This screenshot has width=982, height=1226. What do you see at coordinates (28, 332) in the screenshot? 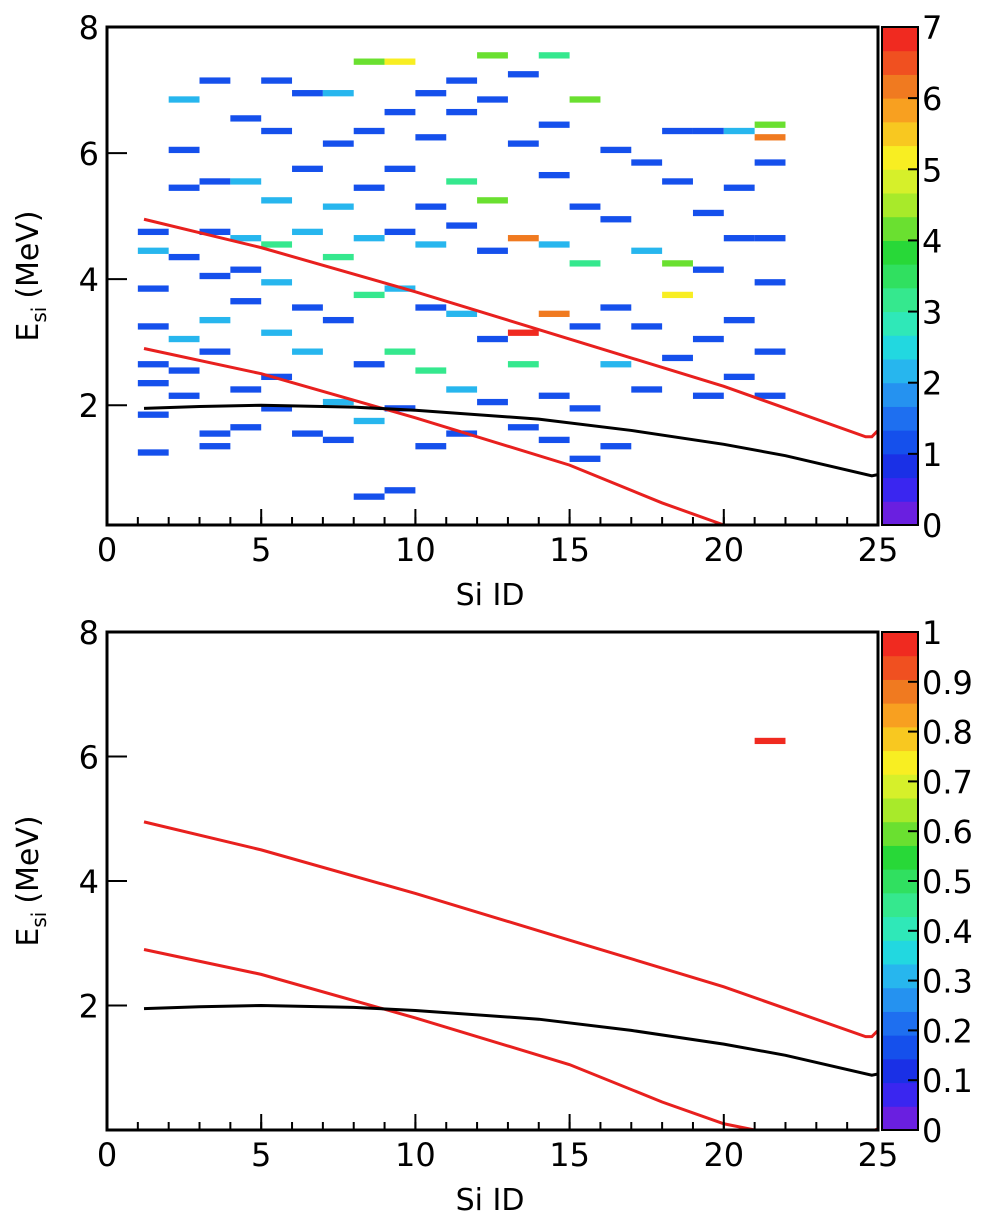
I see `y-label-base: E` at bounding box center [28, 332].